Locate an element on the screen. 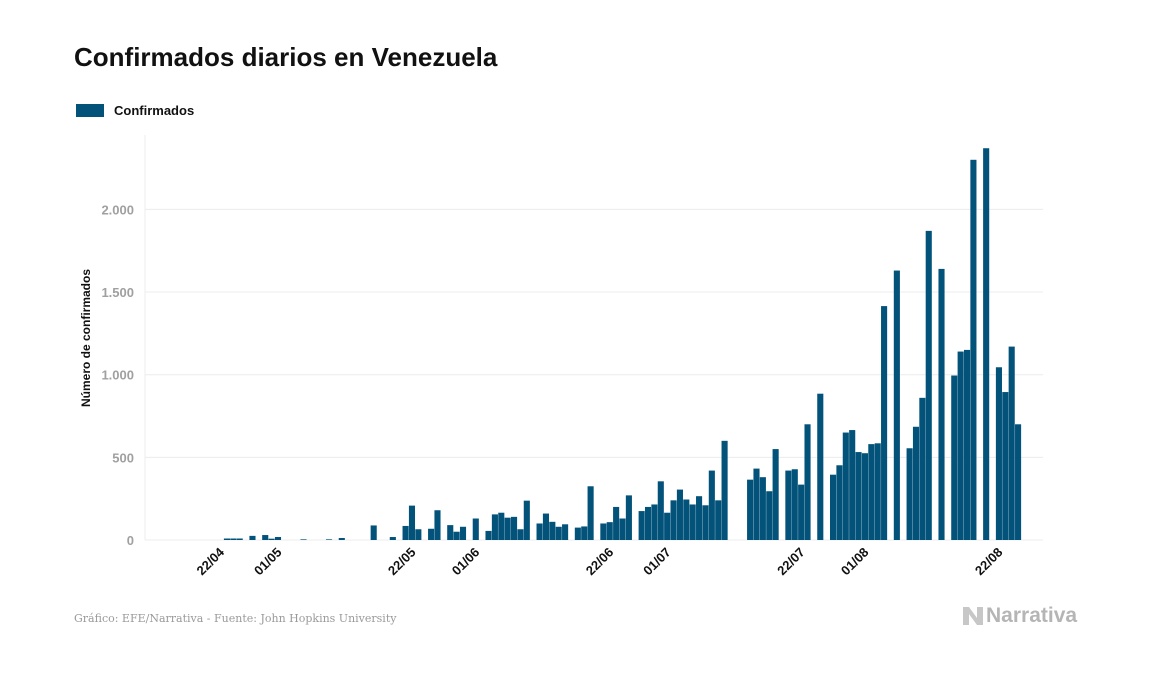 The width and height of the screenshot is (1157, 674). brand-logo: Narrativa is located at coordinates (1019, 616).